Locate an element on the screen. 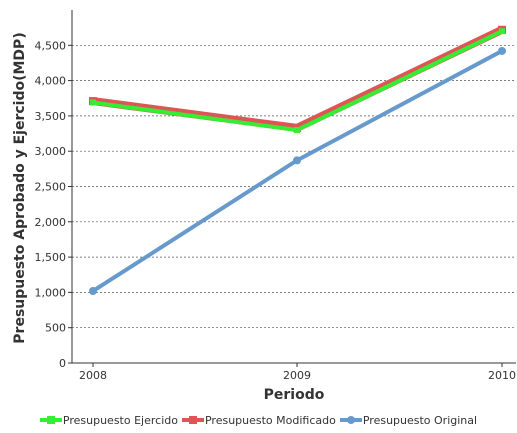  legend-item: Presupuesto Modificado is located at coordinates (258, 420).